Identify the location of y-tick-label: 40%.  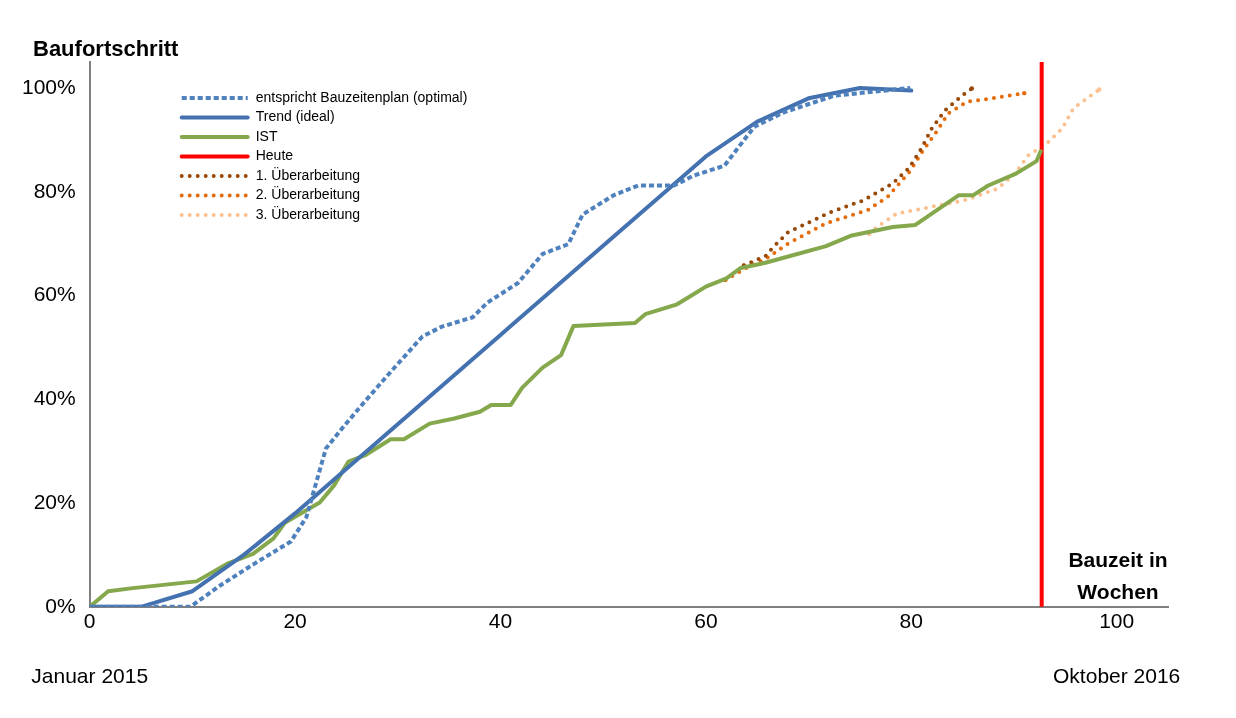
(54, 398).